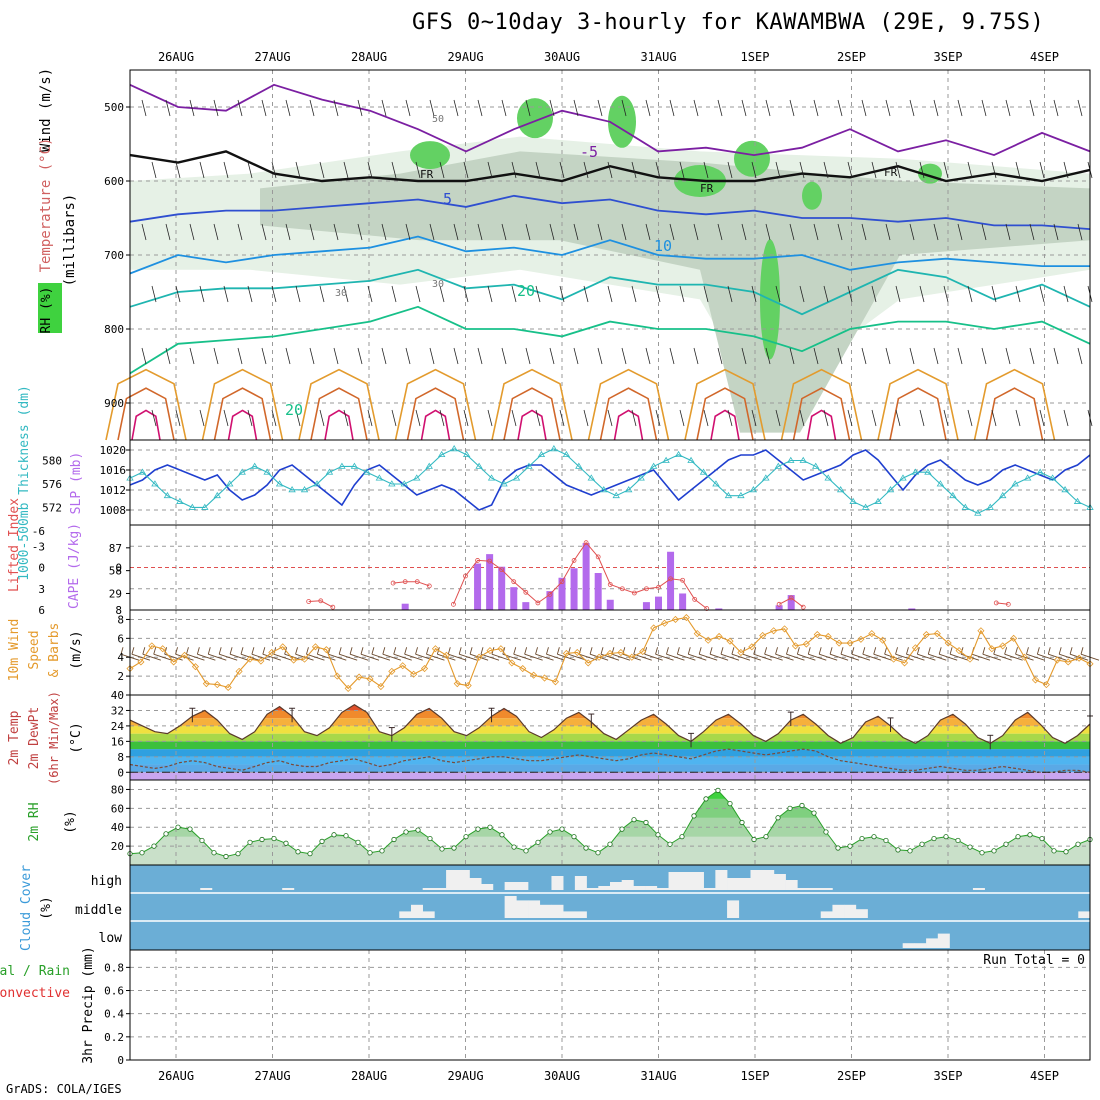 The height and width of the screenshot is (1100, 1100). I want to click on y-tick-label: 16, so click(117, 741).